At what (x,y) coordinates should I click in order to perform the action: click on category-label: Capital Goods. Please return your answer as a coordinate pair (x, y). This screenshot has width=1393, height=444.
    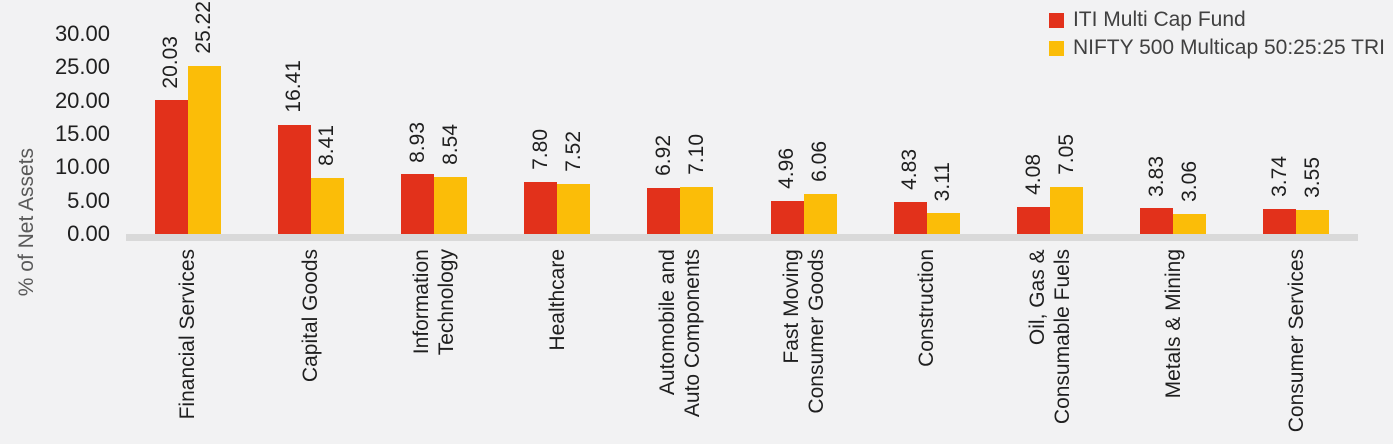
    Looking at the image, I should click on (311, 316).